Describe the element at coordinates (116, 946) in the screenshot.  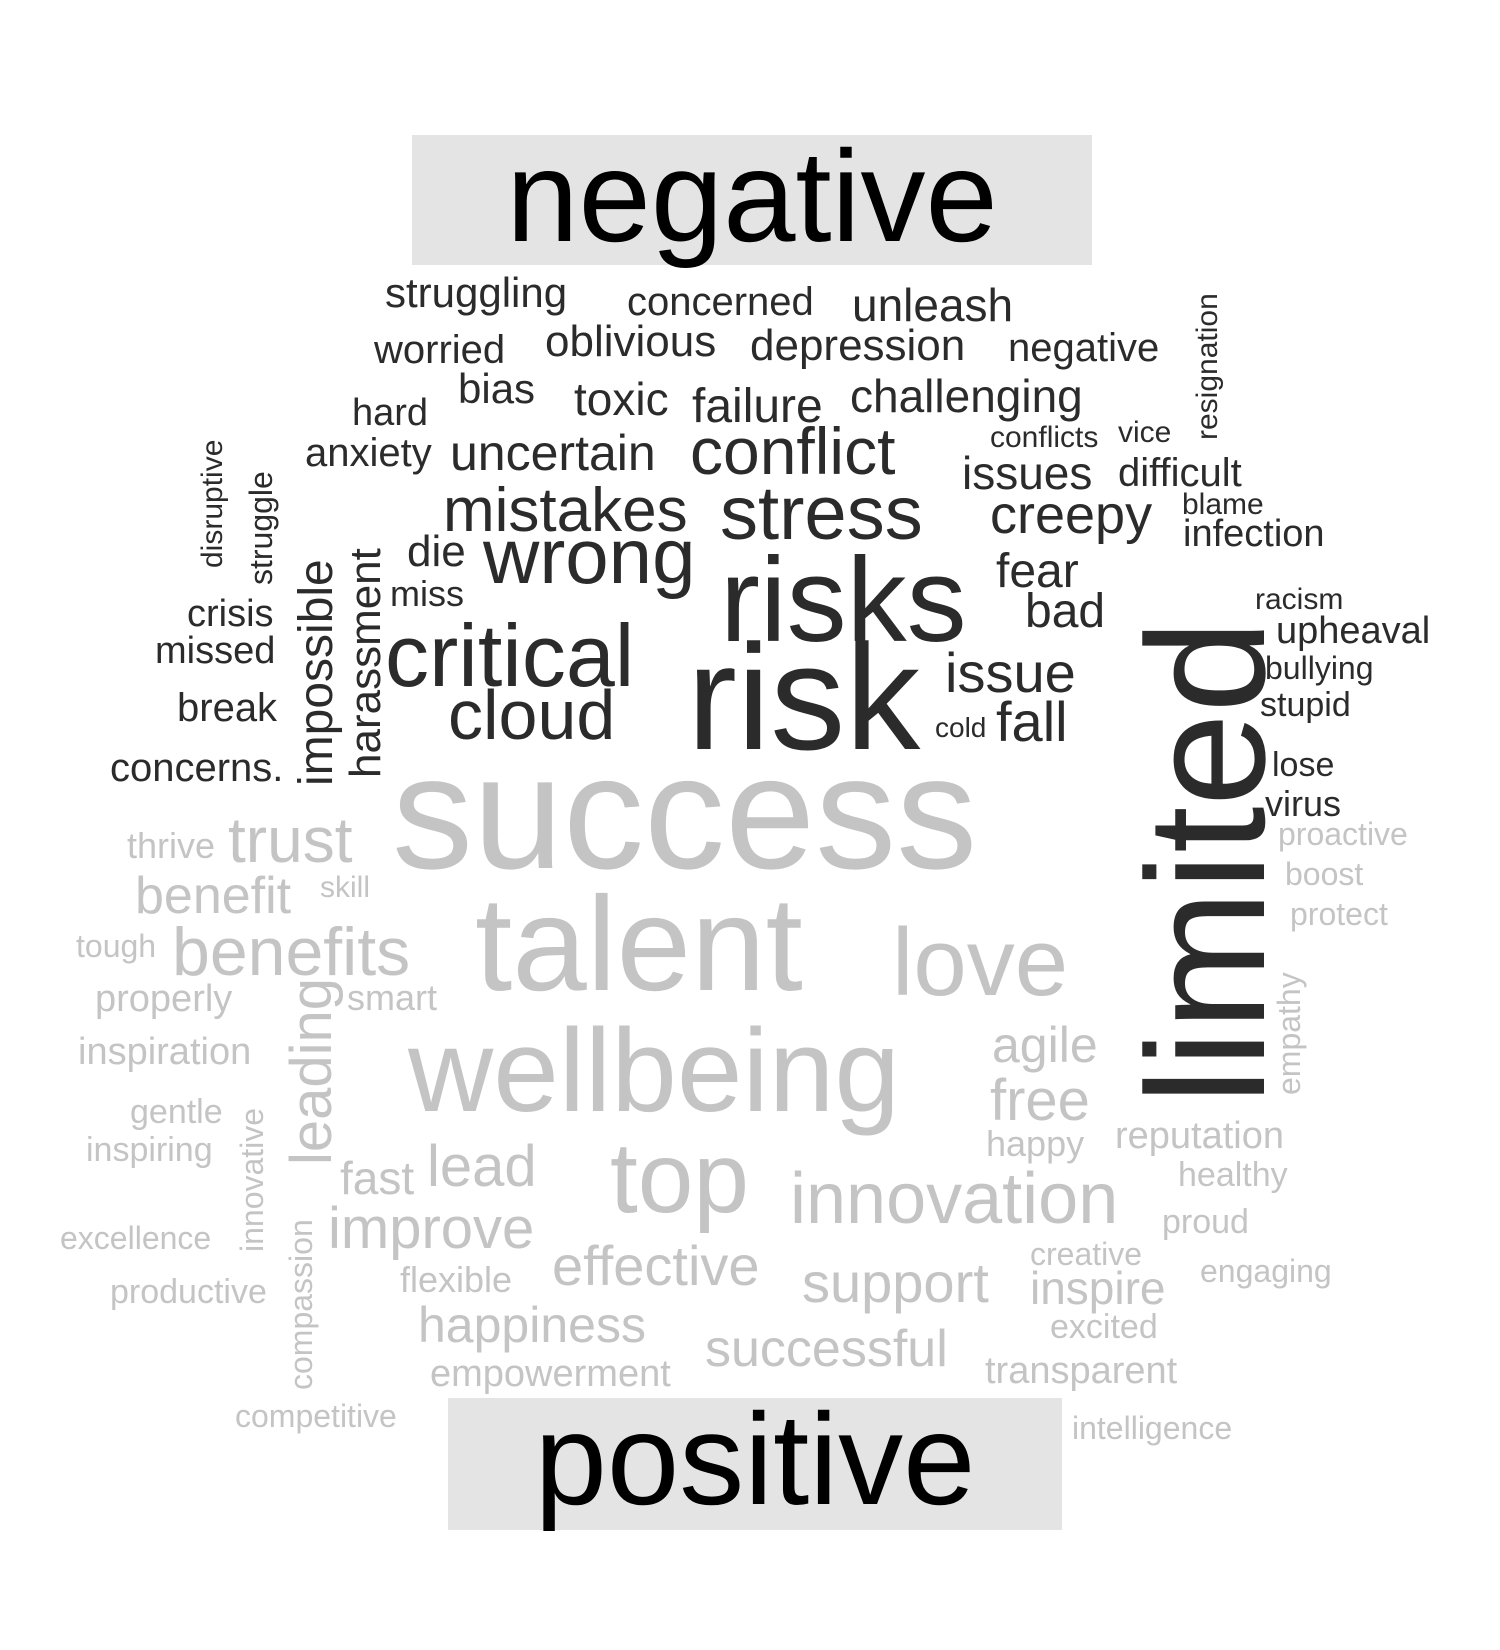
I see `word-tough: tough` at that location.